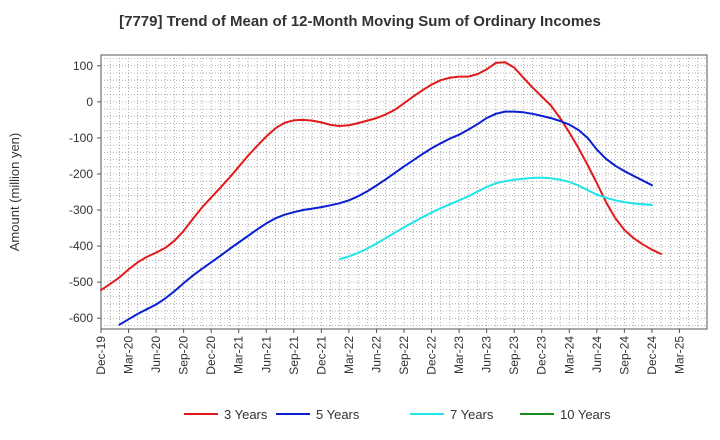 The height and width of the screenshot is (440, 720). I want to click on x-tick-label: Dec-23, so click(542, 355).